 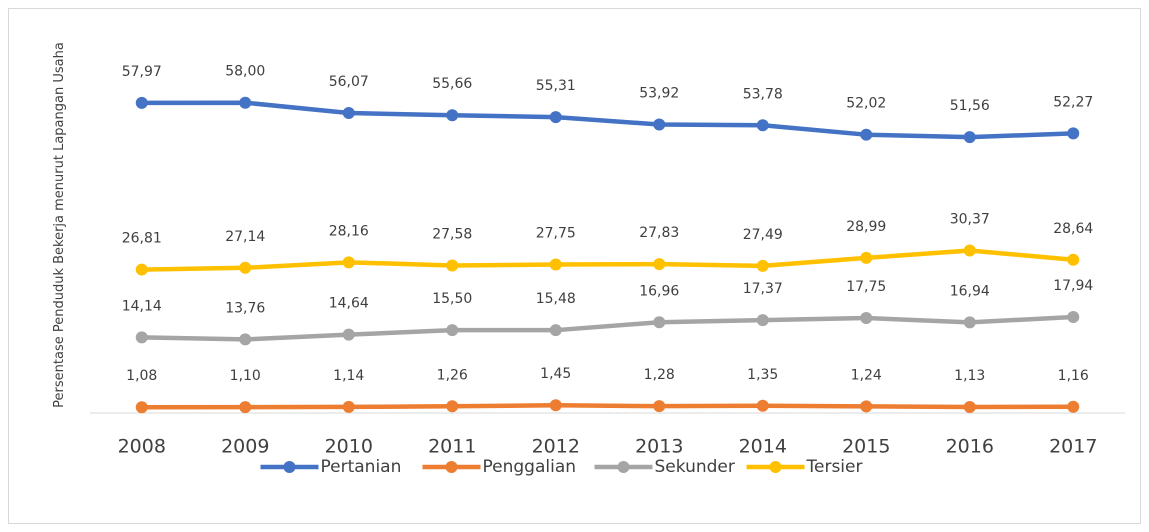 I want to click on data-label: 14,64, so click(x=349, y=304).